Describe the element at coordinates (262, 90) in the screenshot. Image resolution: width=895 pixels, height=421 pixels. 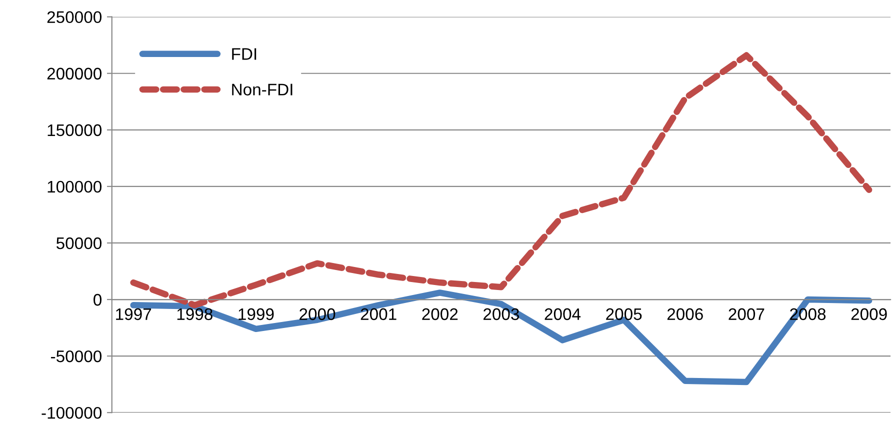
I see `legend-label: Non-FDI` at that location.